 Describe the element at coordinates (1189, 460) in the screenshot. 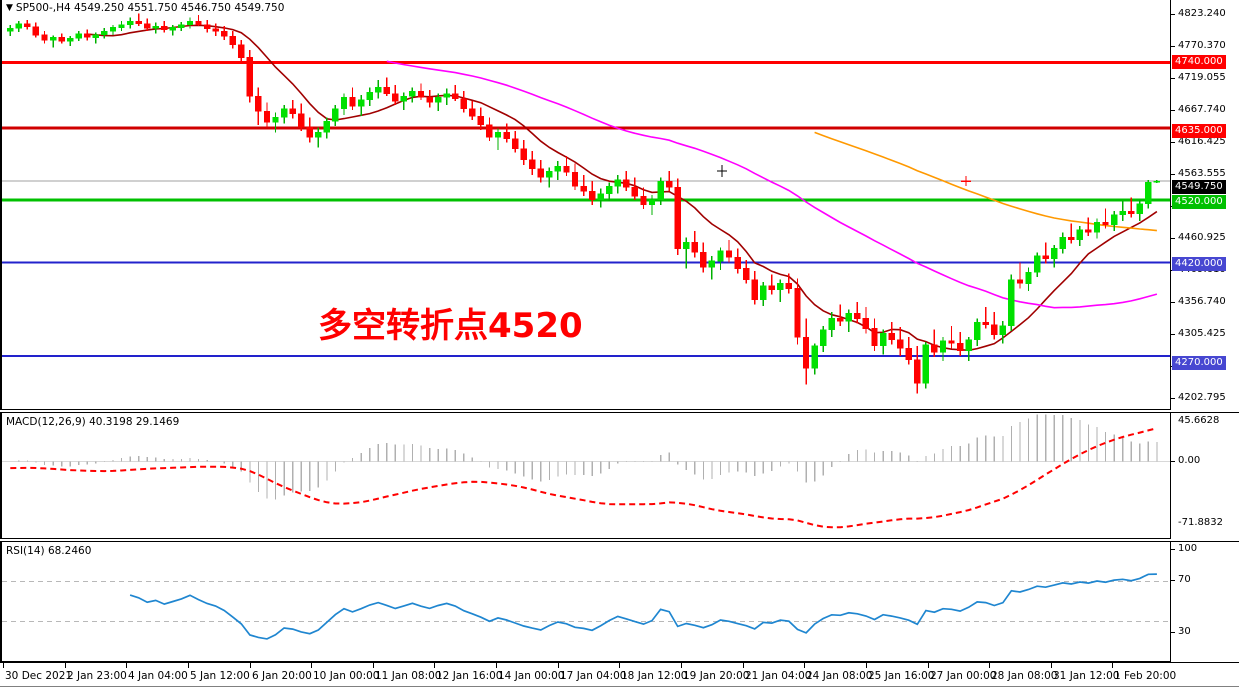

I see `macd-axis-label: 0.00` at that location.